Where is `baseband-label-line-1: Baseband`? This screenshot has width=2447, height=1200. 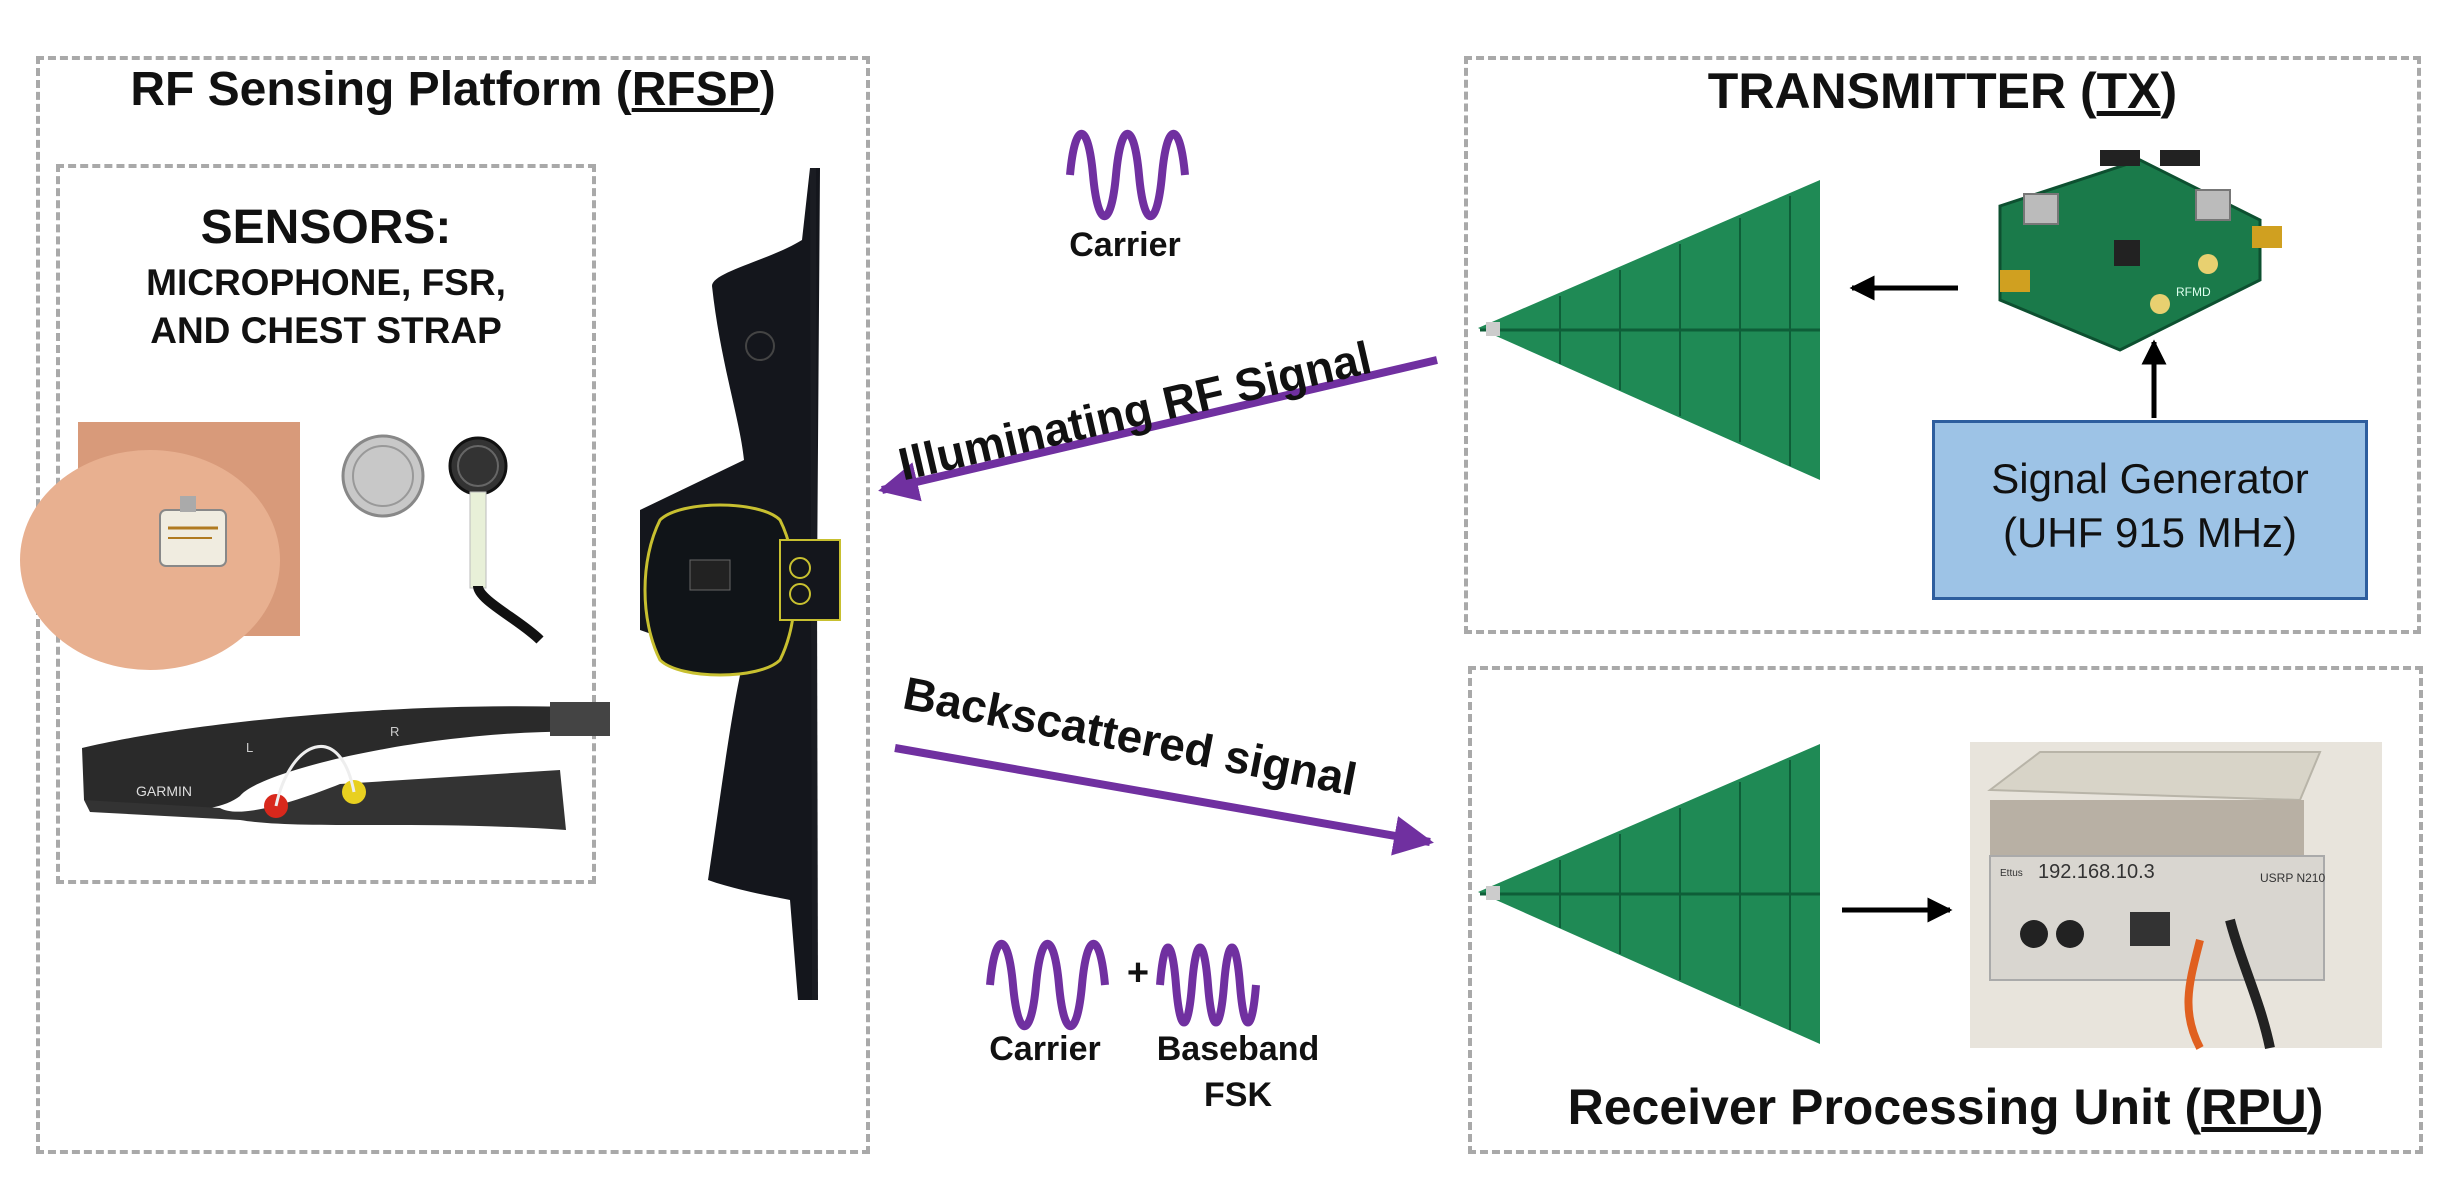 baseband-label-line-1: Baseband is located at coordinates (1238, 1049).